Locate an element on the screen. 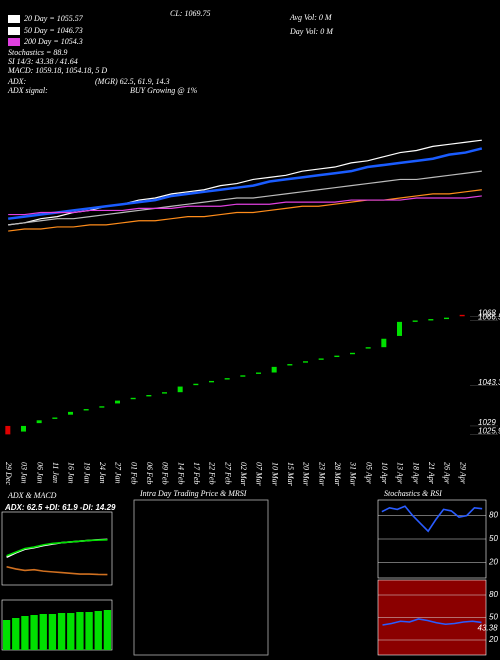 The image size is (500, 660). x-tick-label: 11 Jan is located at coordinates (55, 472).